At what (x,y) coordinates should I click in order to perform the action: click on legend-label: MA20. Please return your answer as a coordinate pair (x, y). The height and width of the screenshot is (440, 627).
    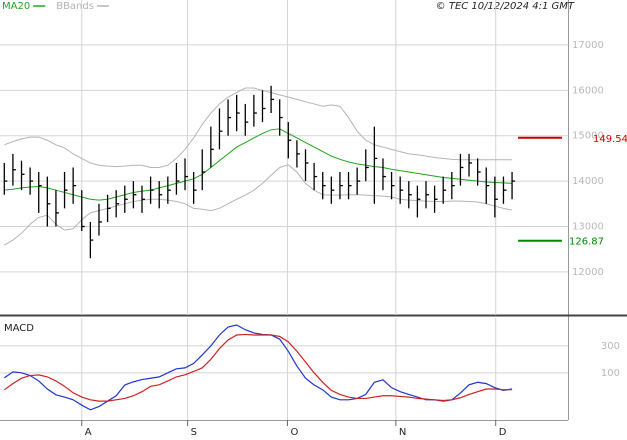
    Looking at the image, I should click on (16, 6).